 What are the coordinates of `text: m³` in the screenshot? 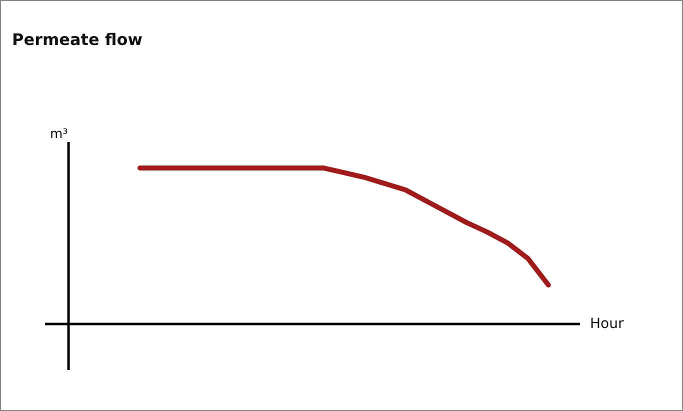 It's located at (59, 134).